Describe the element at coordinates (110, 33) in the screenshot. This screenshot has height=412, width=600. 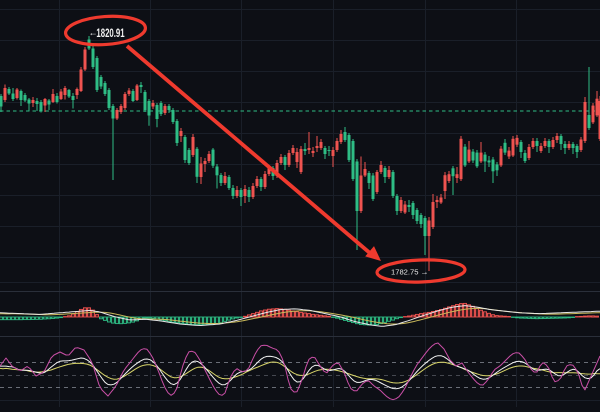
I see `svg-text: 1820.91` at that location.